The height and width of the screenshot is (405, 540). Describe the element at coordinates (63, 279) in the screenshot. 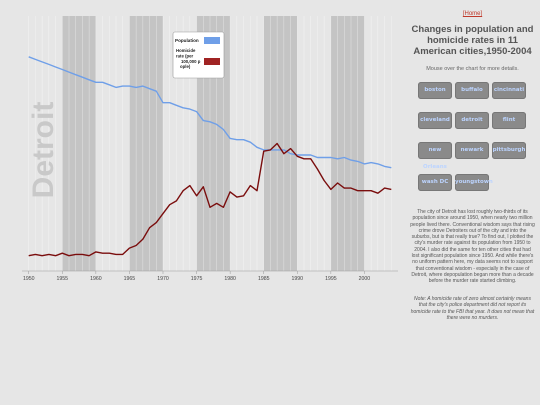

I see `x-tick-label: 1955` at that location.